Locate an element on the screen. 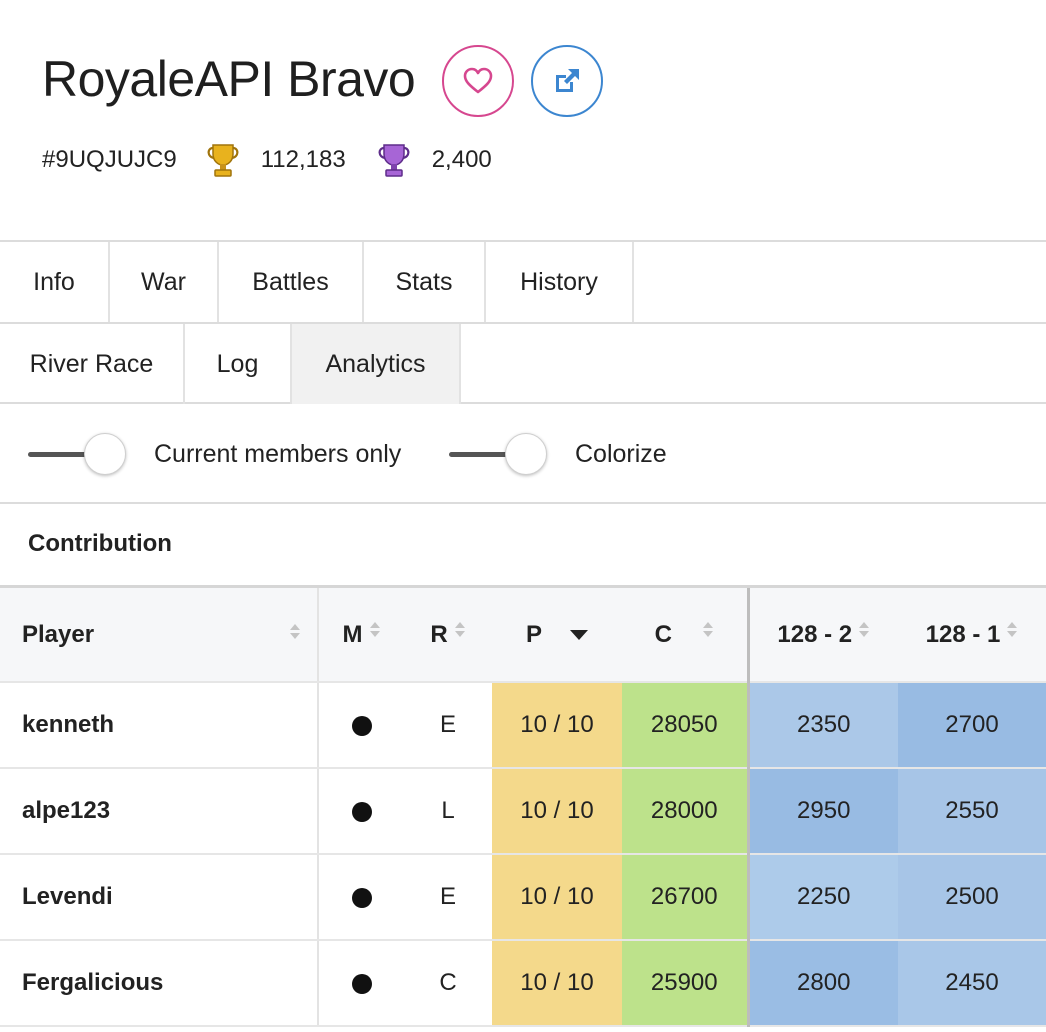  external-link-icon is located at coordinates (567, 80).